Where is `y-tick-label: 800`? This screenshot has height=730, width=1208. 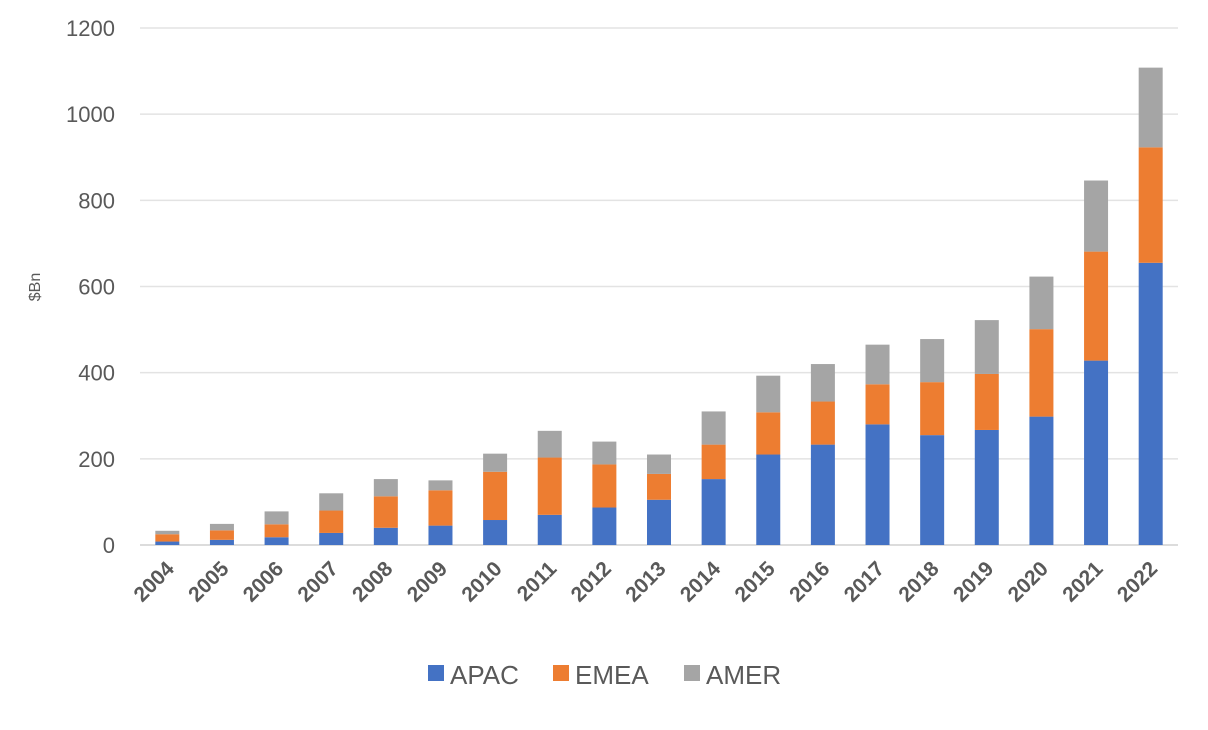 y-tick-label: 800 is located at coordinates (96, 200).